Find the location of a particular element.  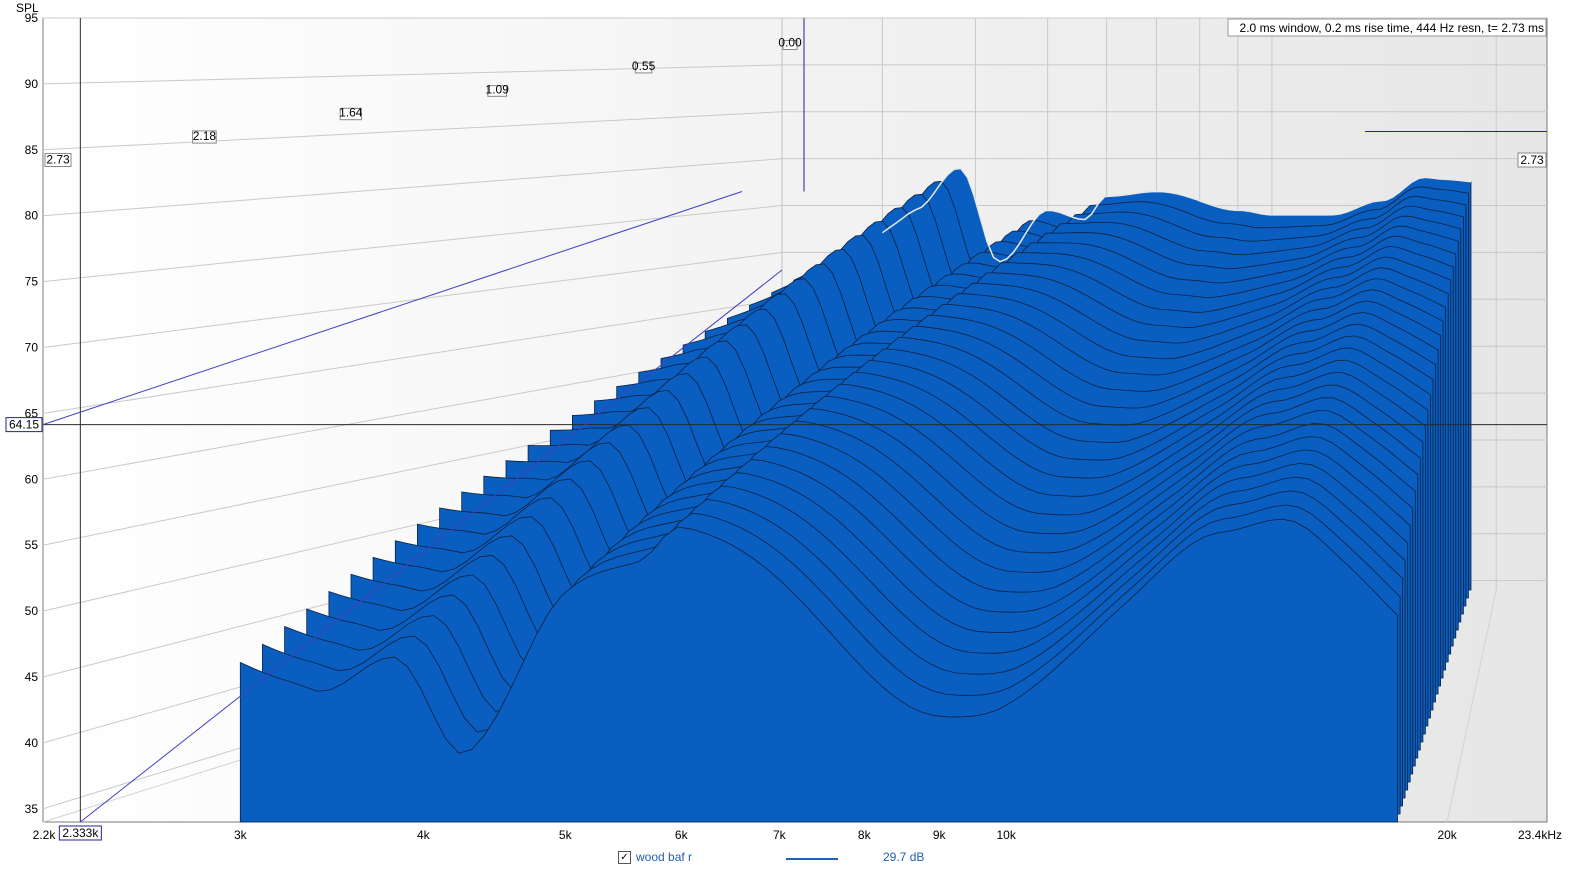

cursor-x-readout-box is located at coordinates (80, 833).